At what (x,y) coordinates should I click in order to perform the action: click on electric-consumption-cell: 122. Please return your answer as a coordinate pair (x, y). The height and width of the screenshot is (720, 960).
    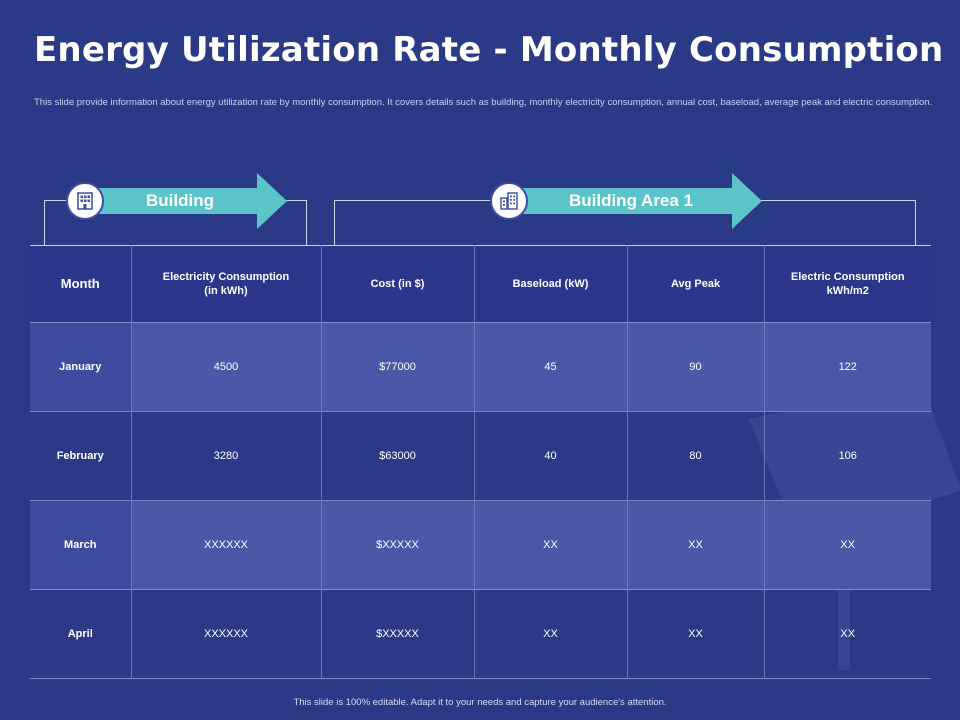
    Looking at the image, I should click on (847, 367).